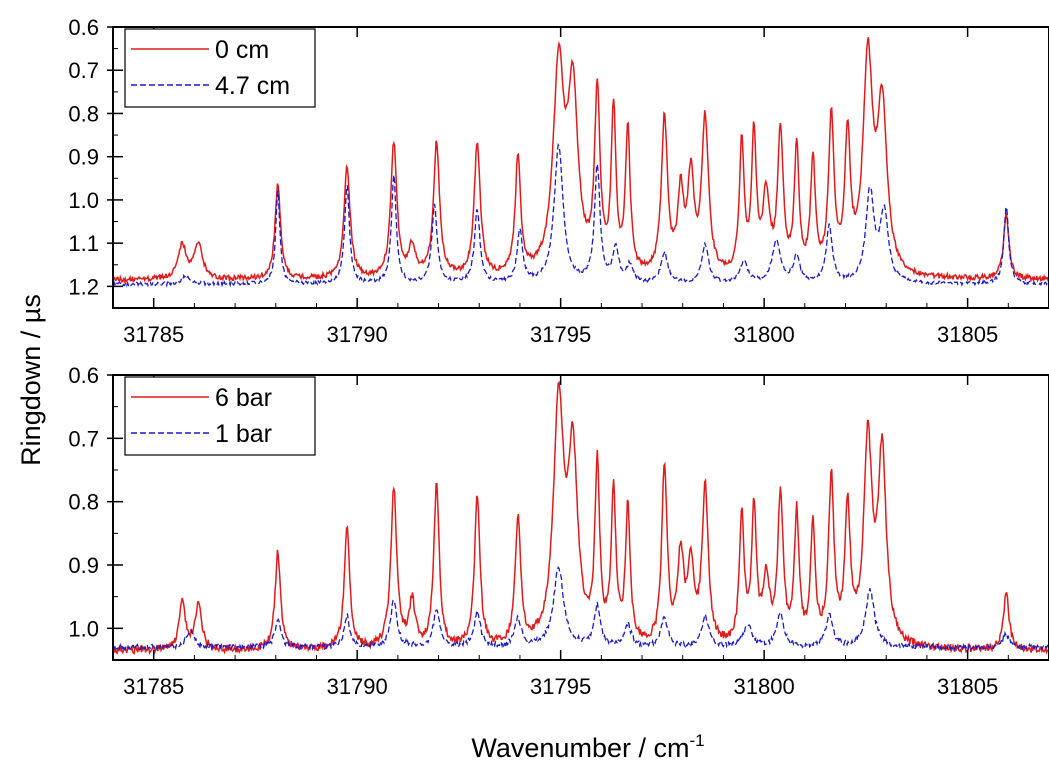 The width and height of the screenshot is (1049, 766). What do you see at coordinates (83, 243) in the screenshot?
I see `y-tick-label: 1.1` at bounding box center [83, 243].